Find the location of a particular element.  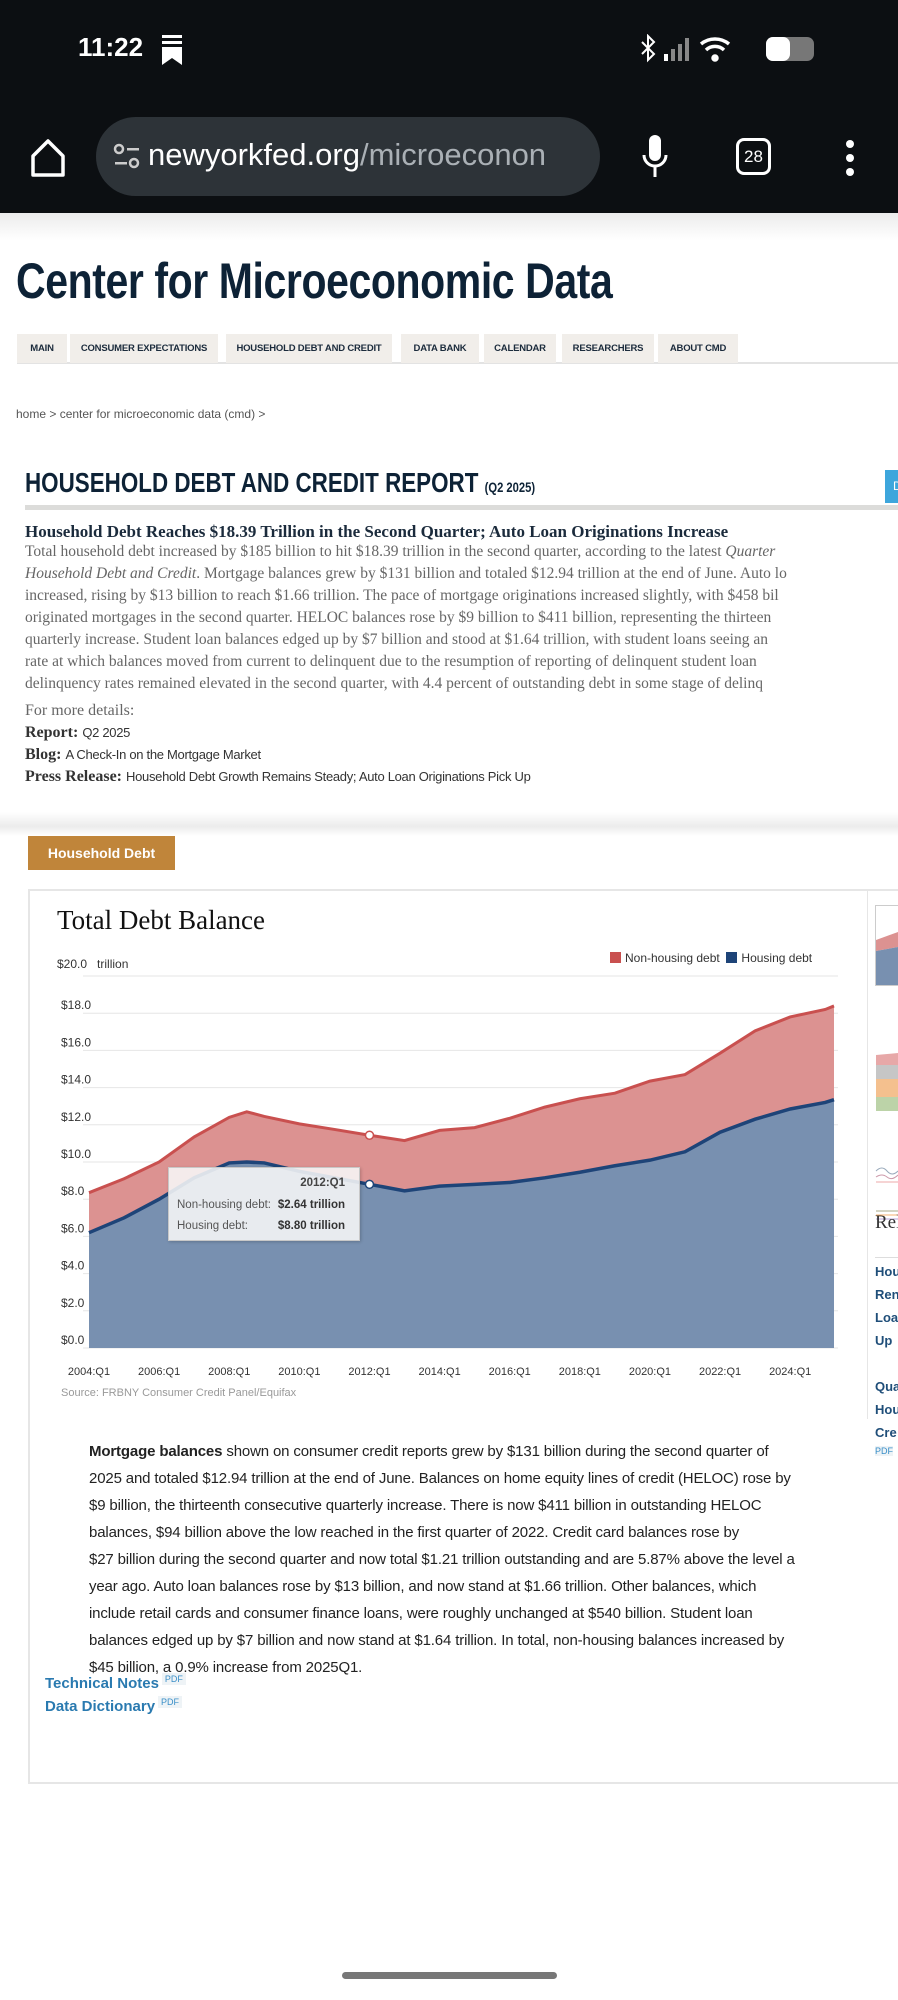

related-link: Up is located at coordinates (884, 1340).